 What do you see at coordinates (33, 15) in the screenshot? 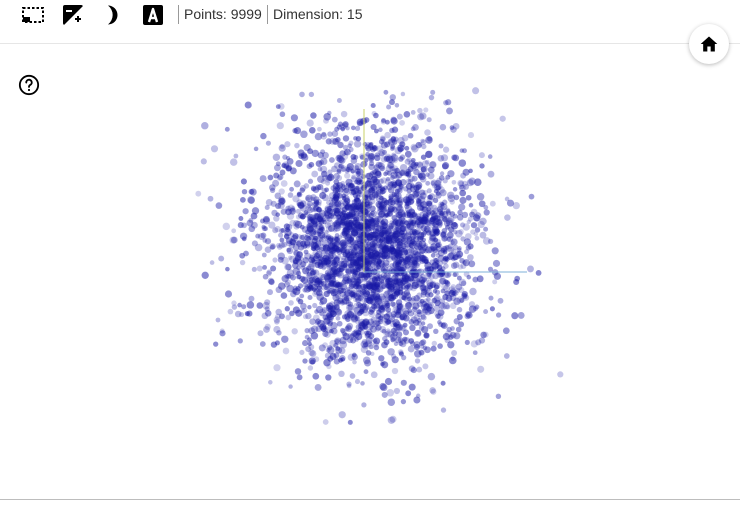
I see `select-rectangle-icon` at bounding box center [33, 15].